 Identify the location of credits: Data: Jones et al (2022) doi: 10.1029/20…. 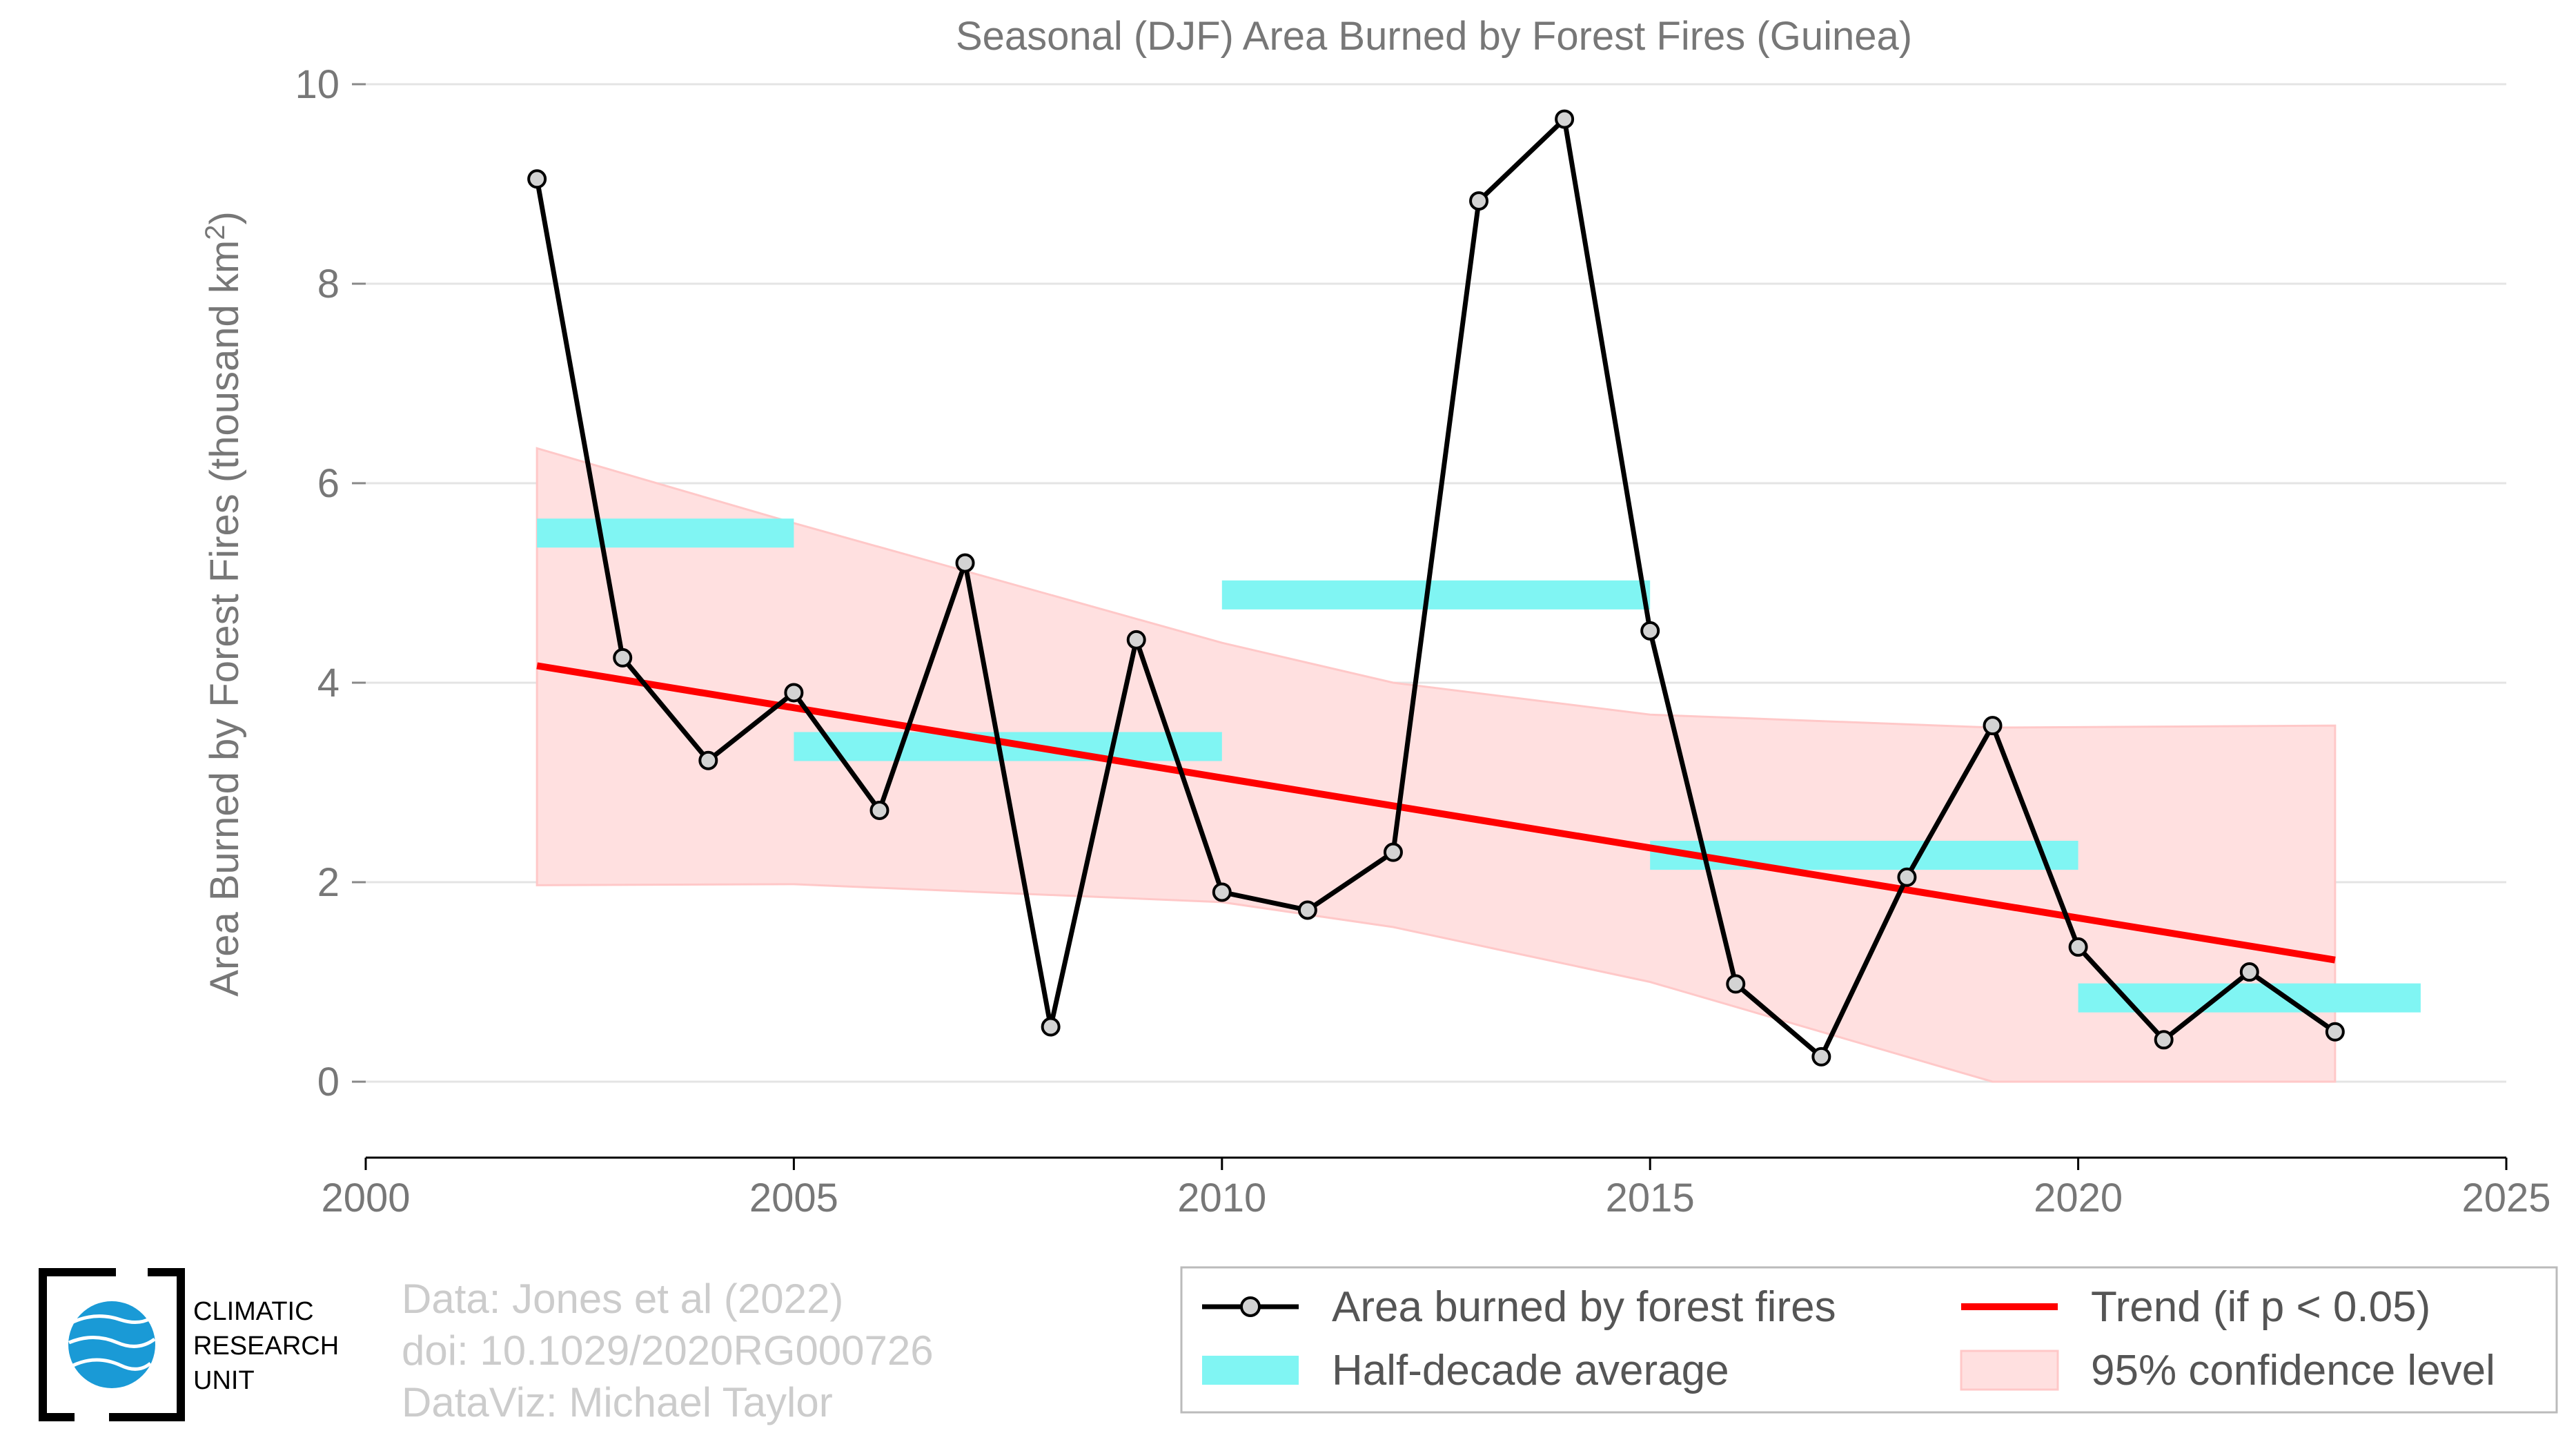
(668, 1350).